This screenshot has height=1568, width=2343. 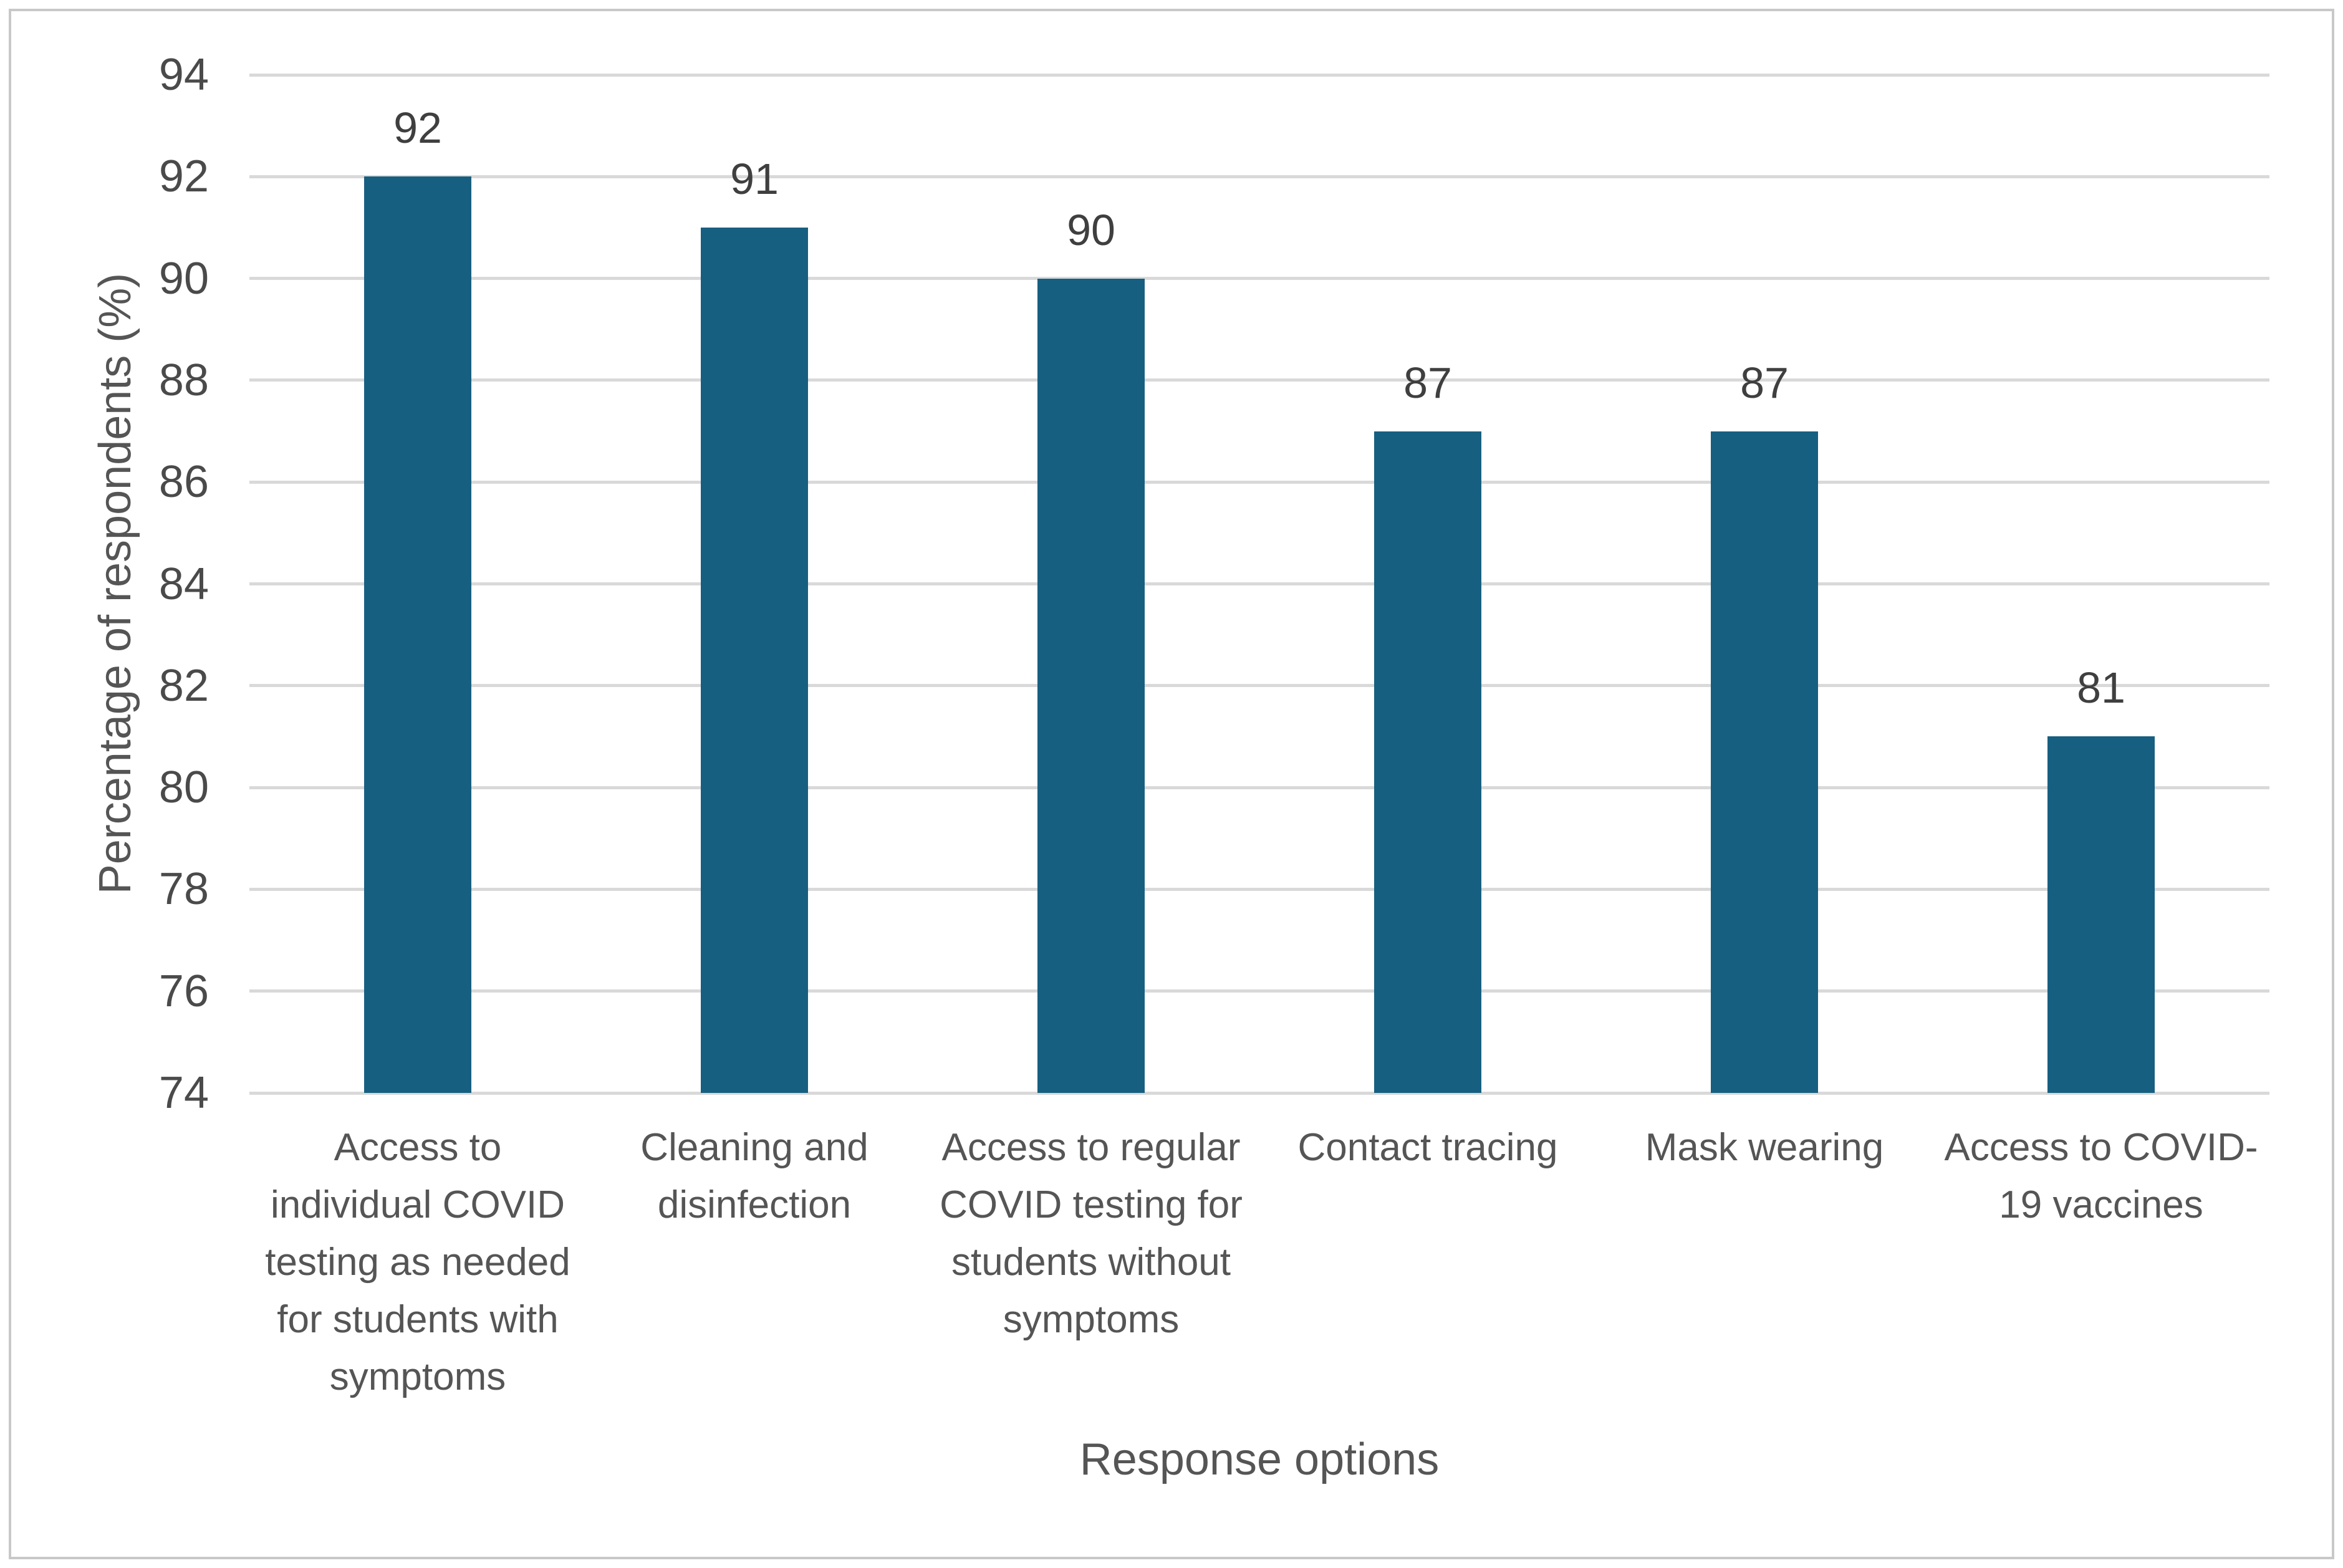 I want to click on y-tick-label: 82, so click(x=183, y=685).